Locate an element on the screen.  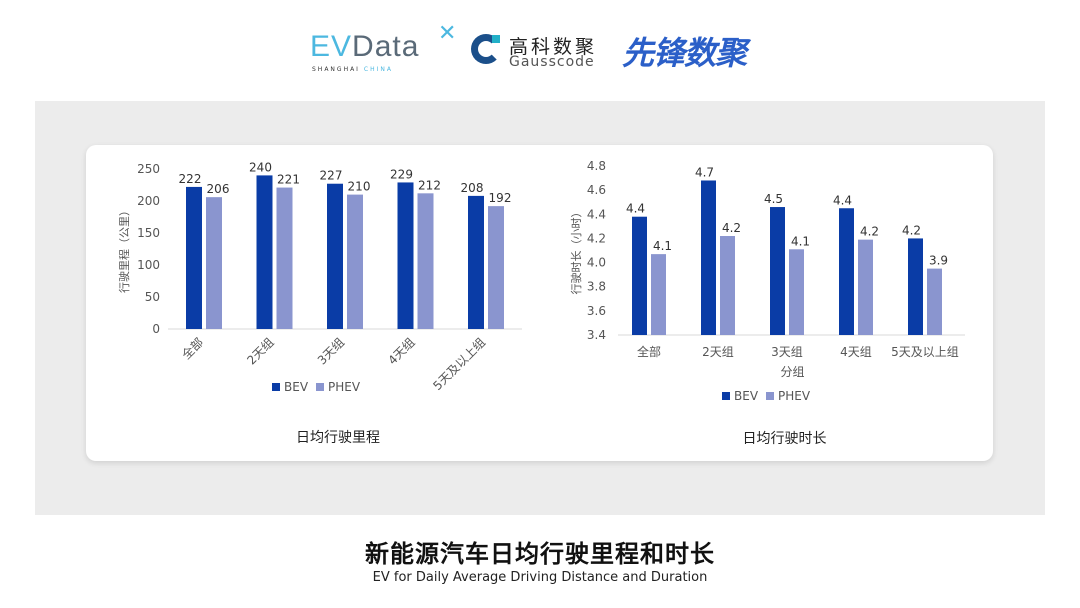
y-tick-label: 3.8 is located at coordinates (596, 287).